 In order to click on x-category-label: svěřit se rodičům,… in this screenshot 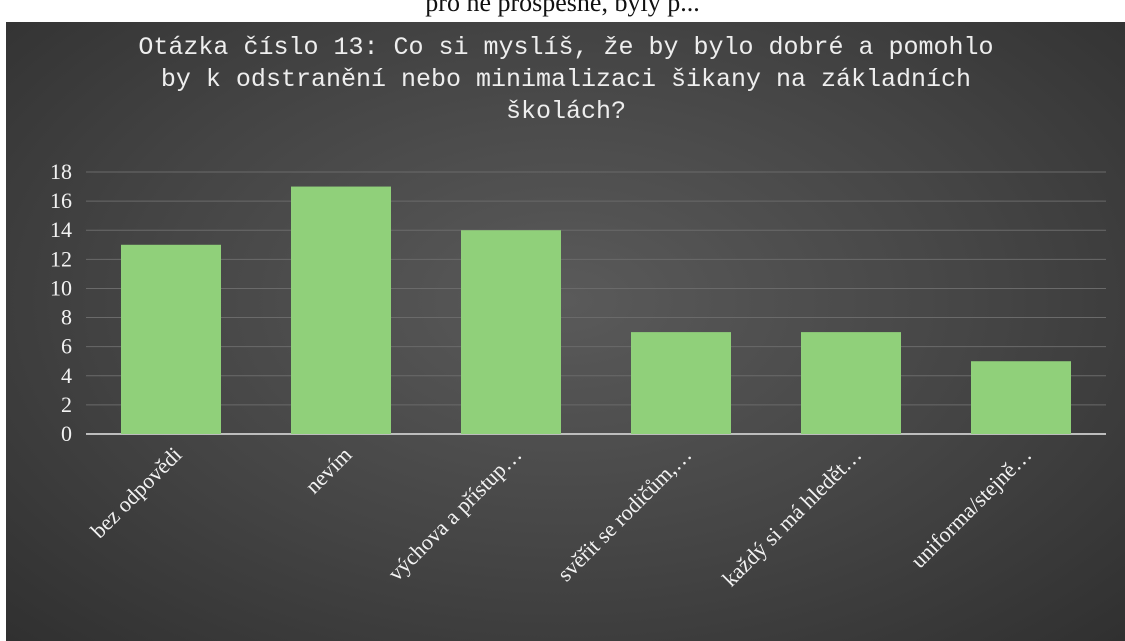, I will do `click(624, 514)`.